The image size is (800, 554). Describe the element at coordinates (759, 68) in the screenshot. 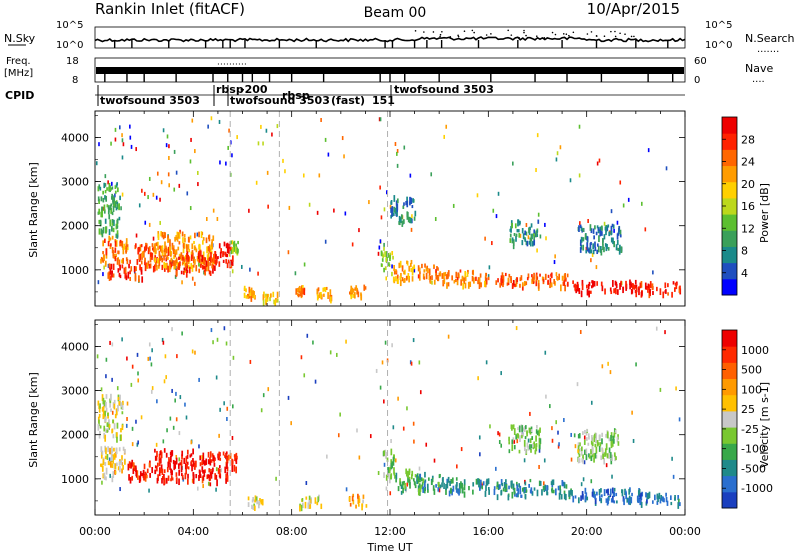

I see `nave-label: Nave` at that location.